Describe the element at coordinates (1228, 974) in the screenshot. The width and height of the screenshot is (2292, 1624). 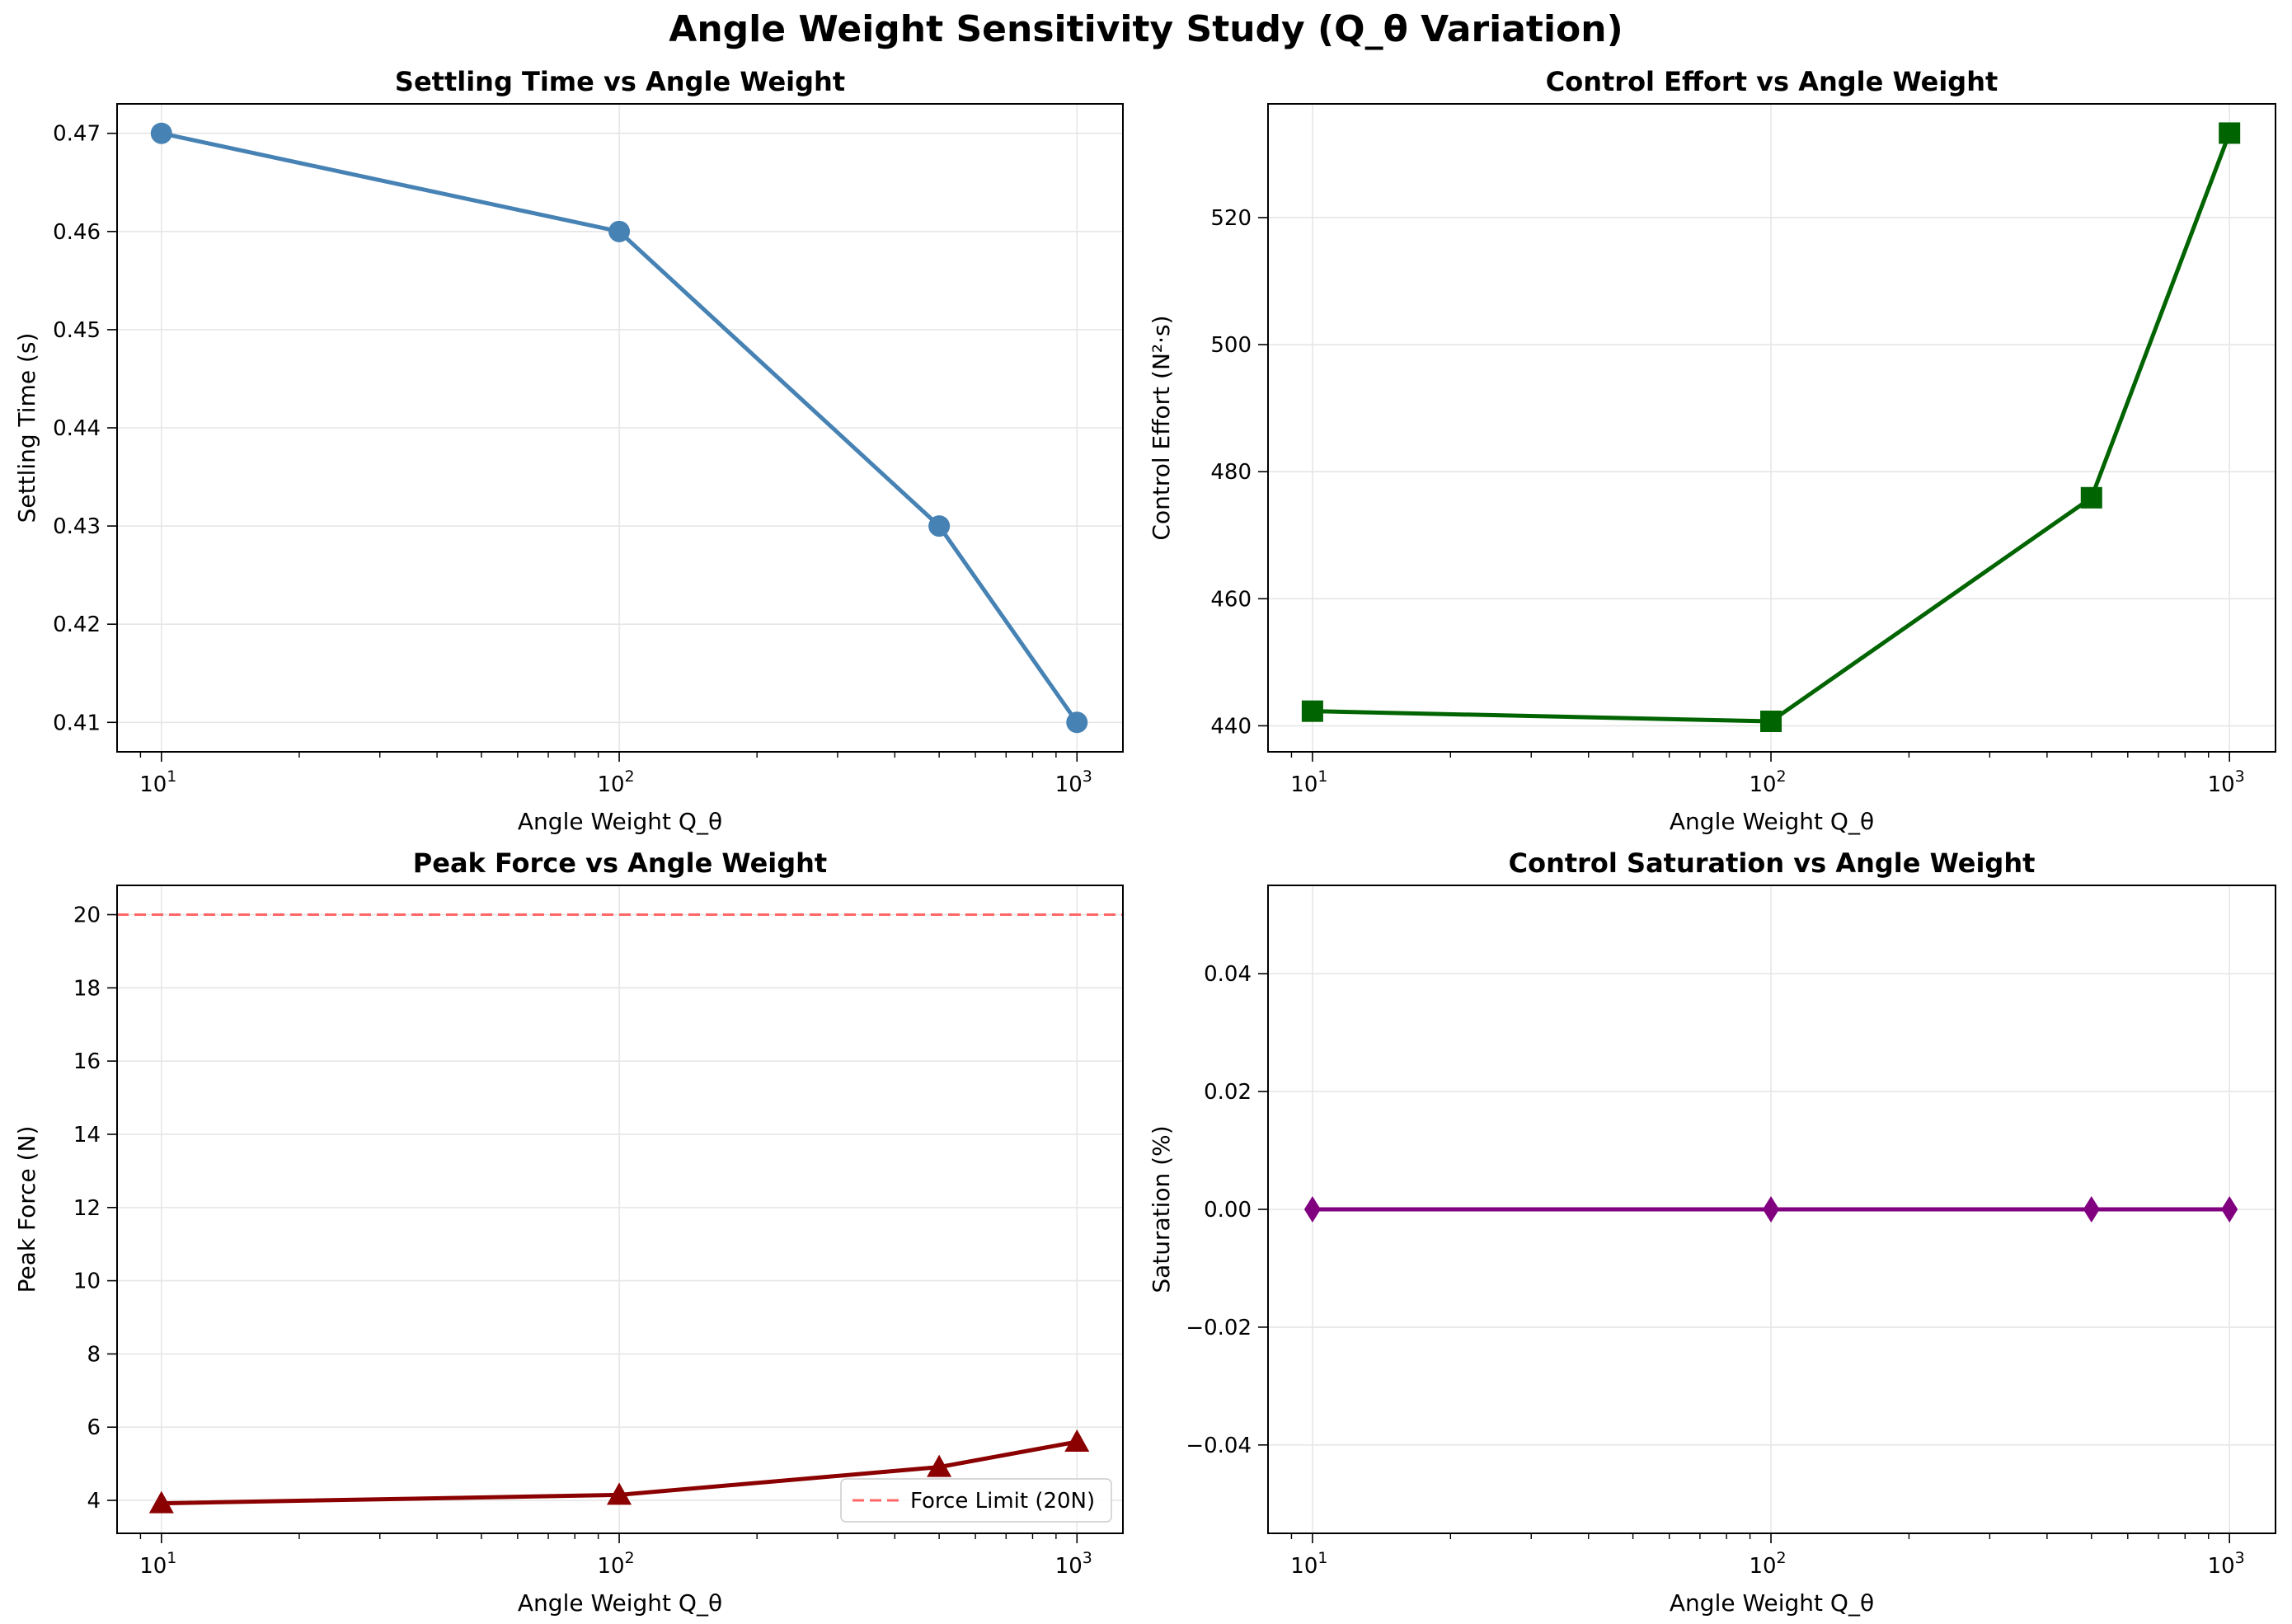
I see `y-tick-label: 0.04` at that location.